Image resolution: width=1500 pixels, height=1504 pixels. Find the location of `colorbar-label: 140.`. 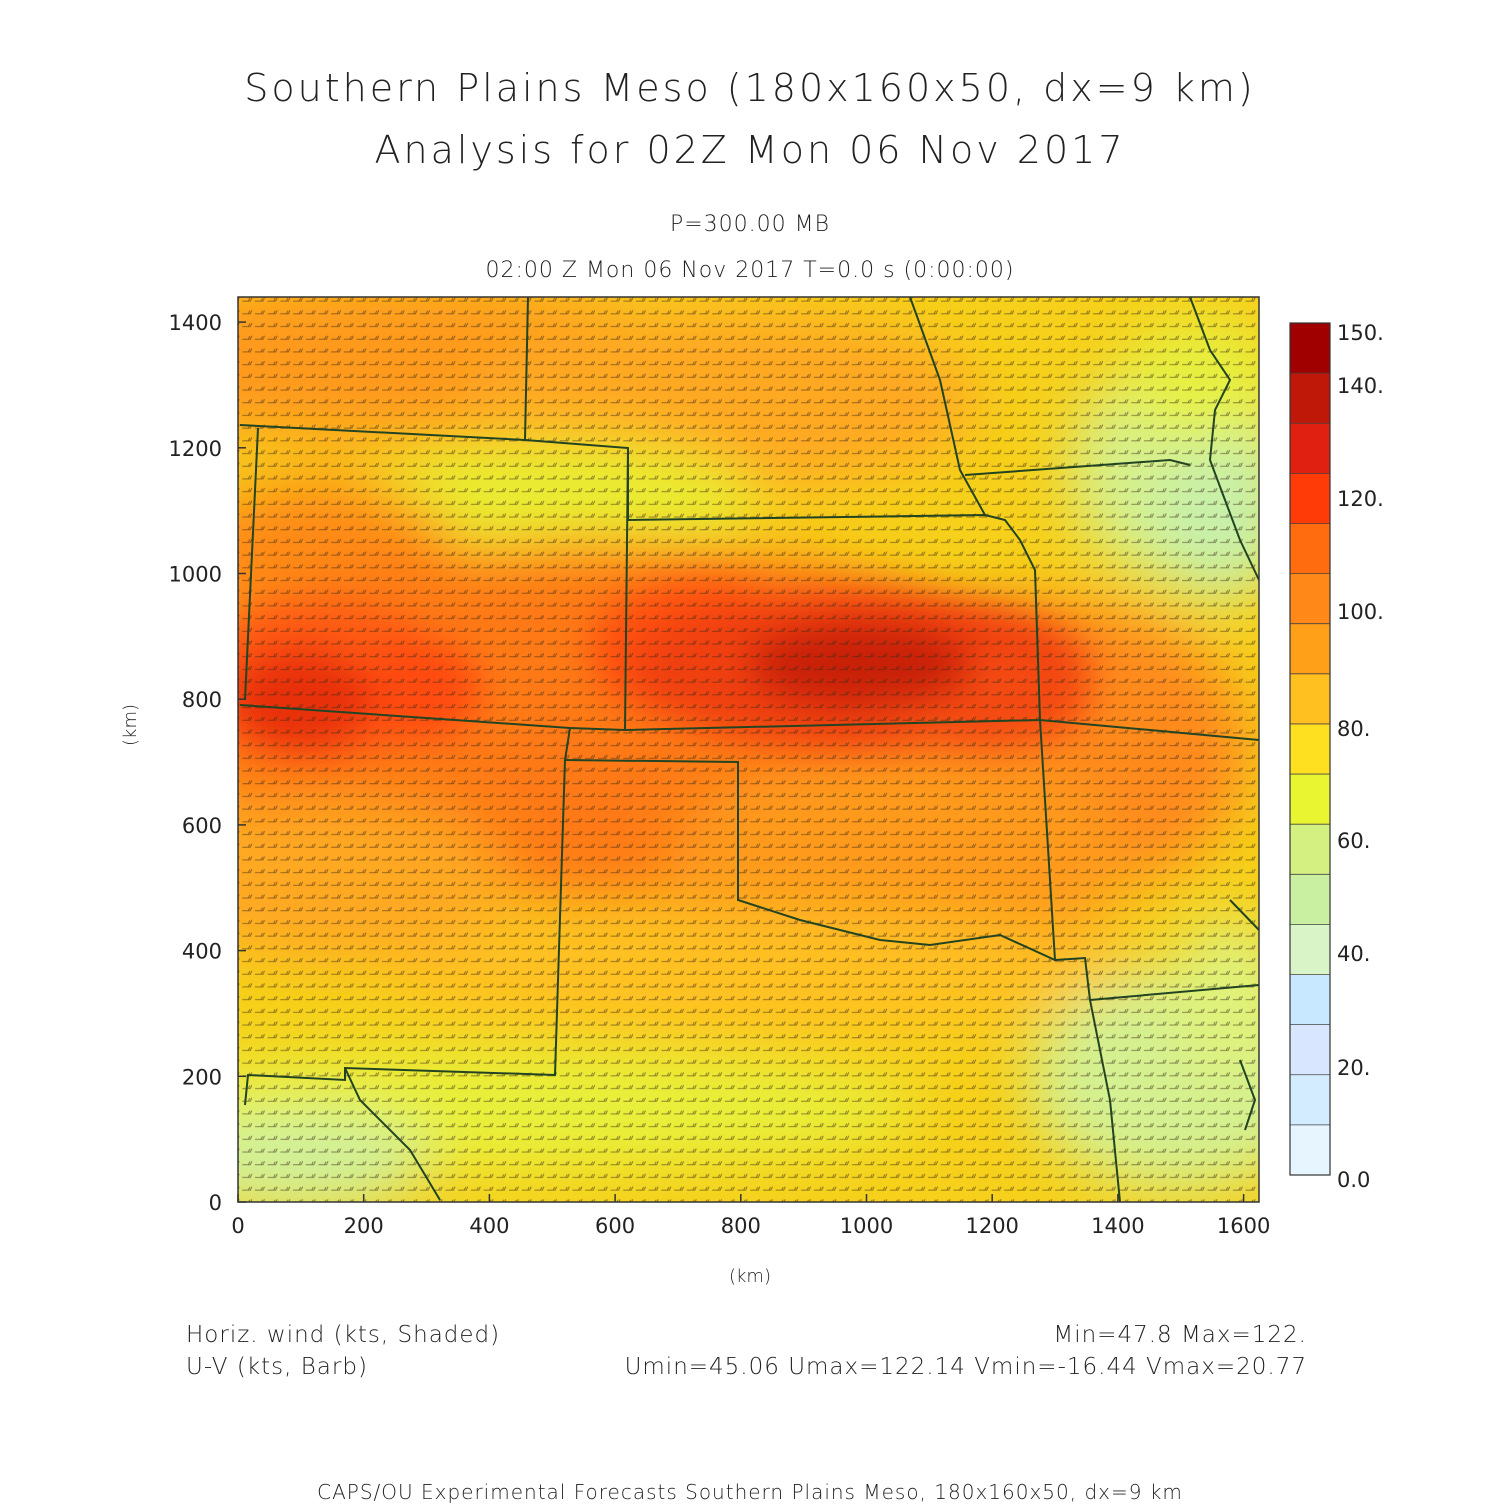

colorbar-label: 140. is located at coordinates (1360, 386).